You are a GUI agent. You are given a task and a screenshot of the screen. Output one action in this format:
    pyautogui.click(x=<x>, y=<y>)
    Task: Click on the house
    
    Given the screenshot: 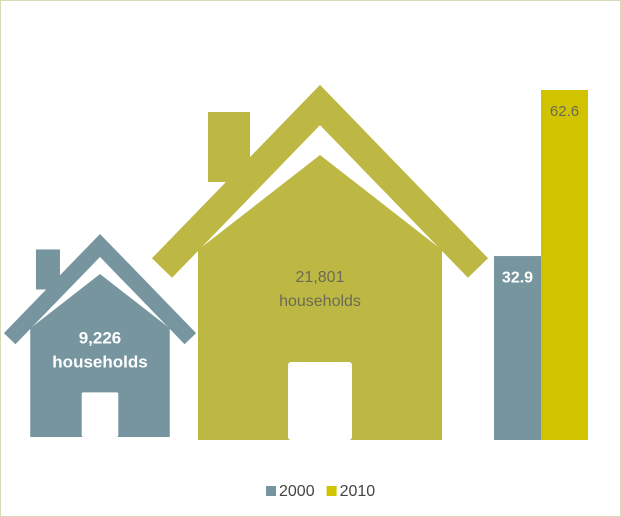 What is the action you would take?
    pyautogui.click(x=100, y=335)
    